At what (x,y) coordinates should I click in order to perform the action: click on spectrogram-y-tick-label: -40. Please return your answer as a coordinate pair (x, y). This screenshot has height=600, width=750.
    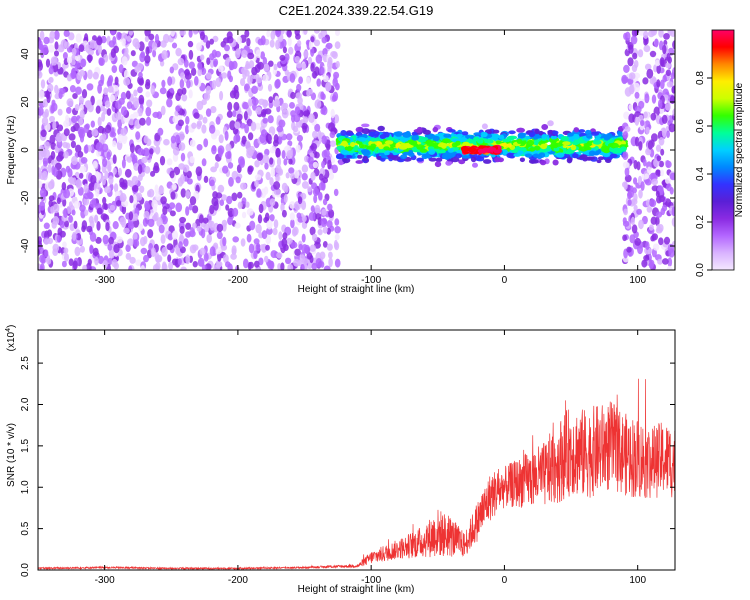
    Looking at the image, I should click on (25, 245).